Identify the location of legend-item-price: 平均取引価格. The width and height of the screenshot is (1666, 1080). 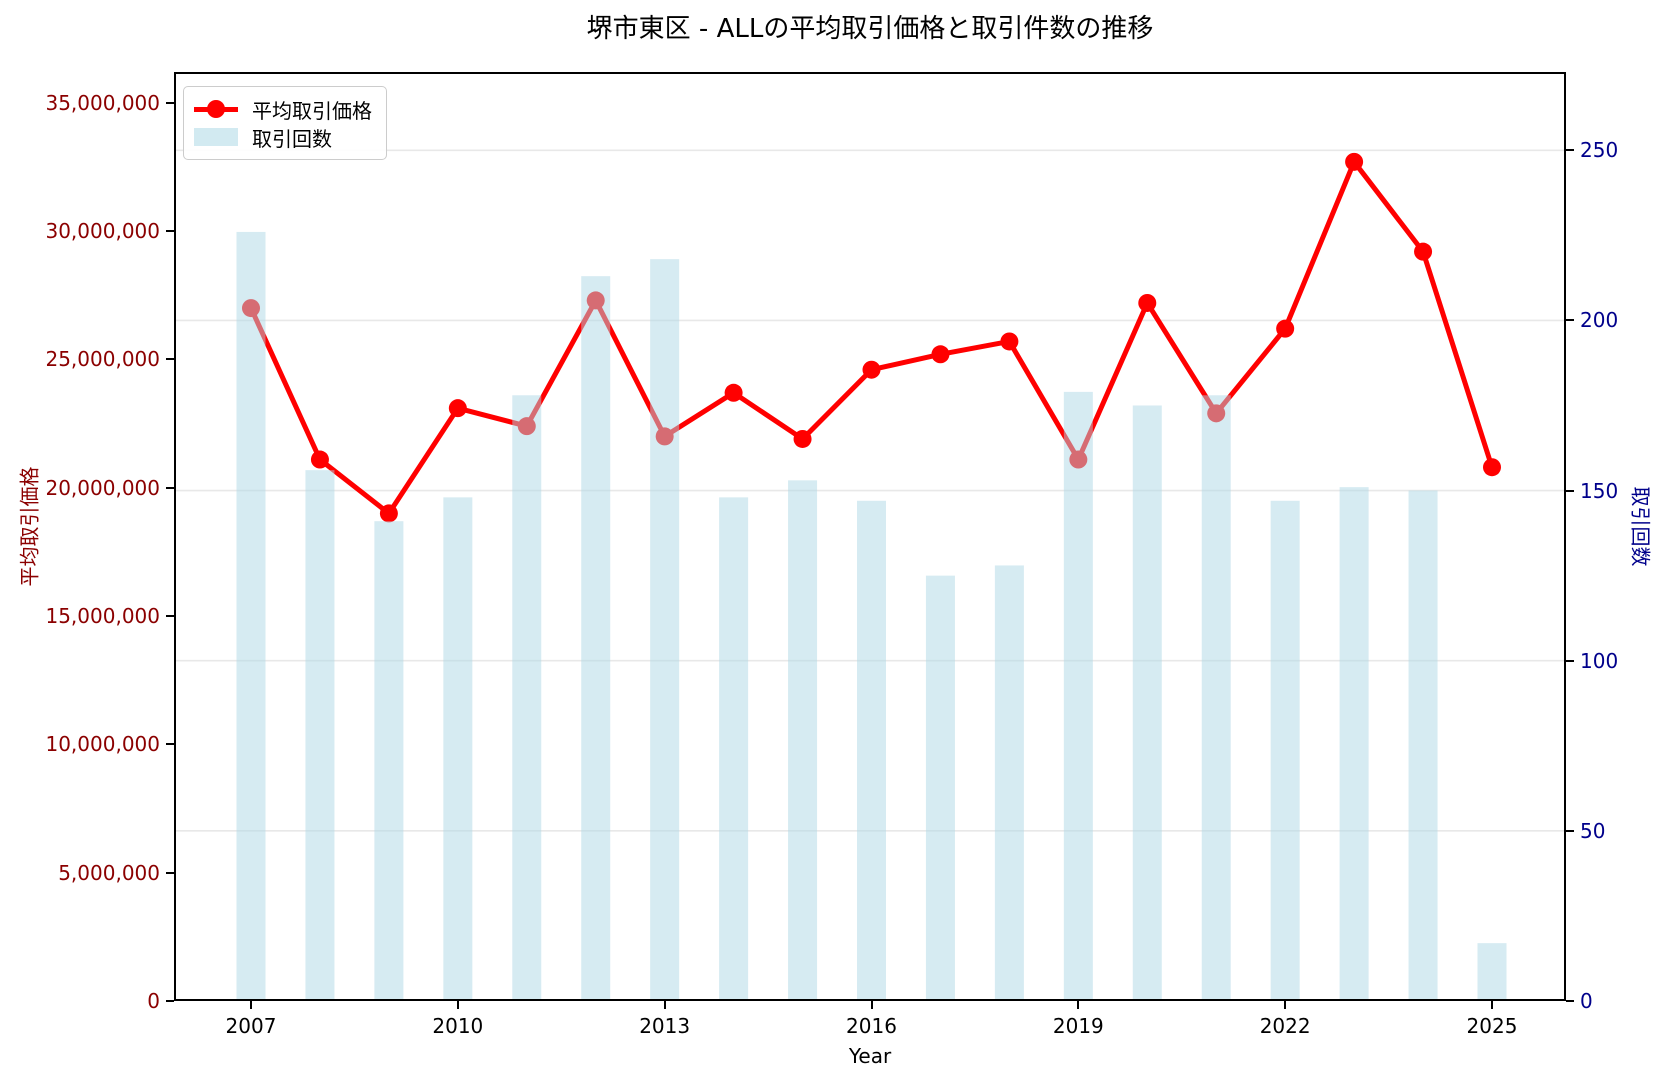
(283, 109).